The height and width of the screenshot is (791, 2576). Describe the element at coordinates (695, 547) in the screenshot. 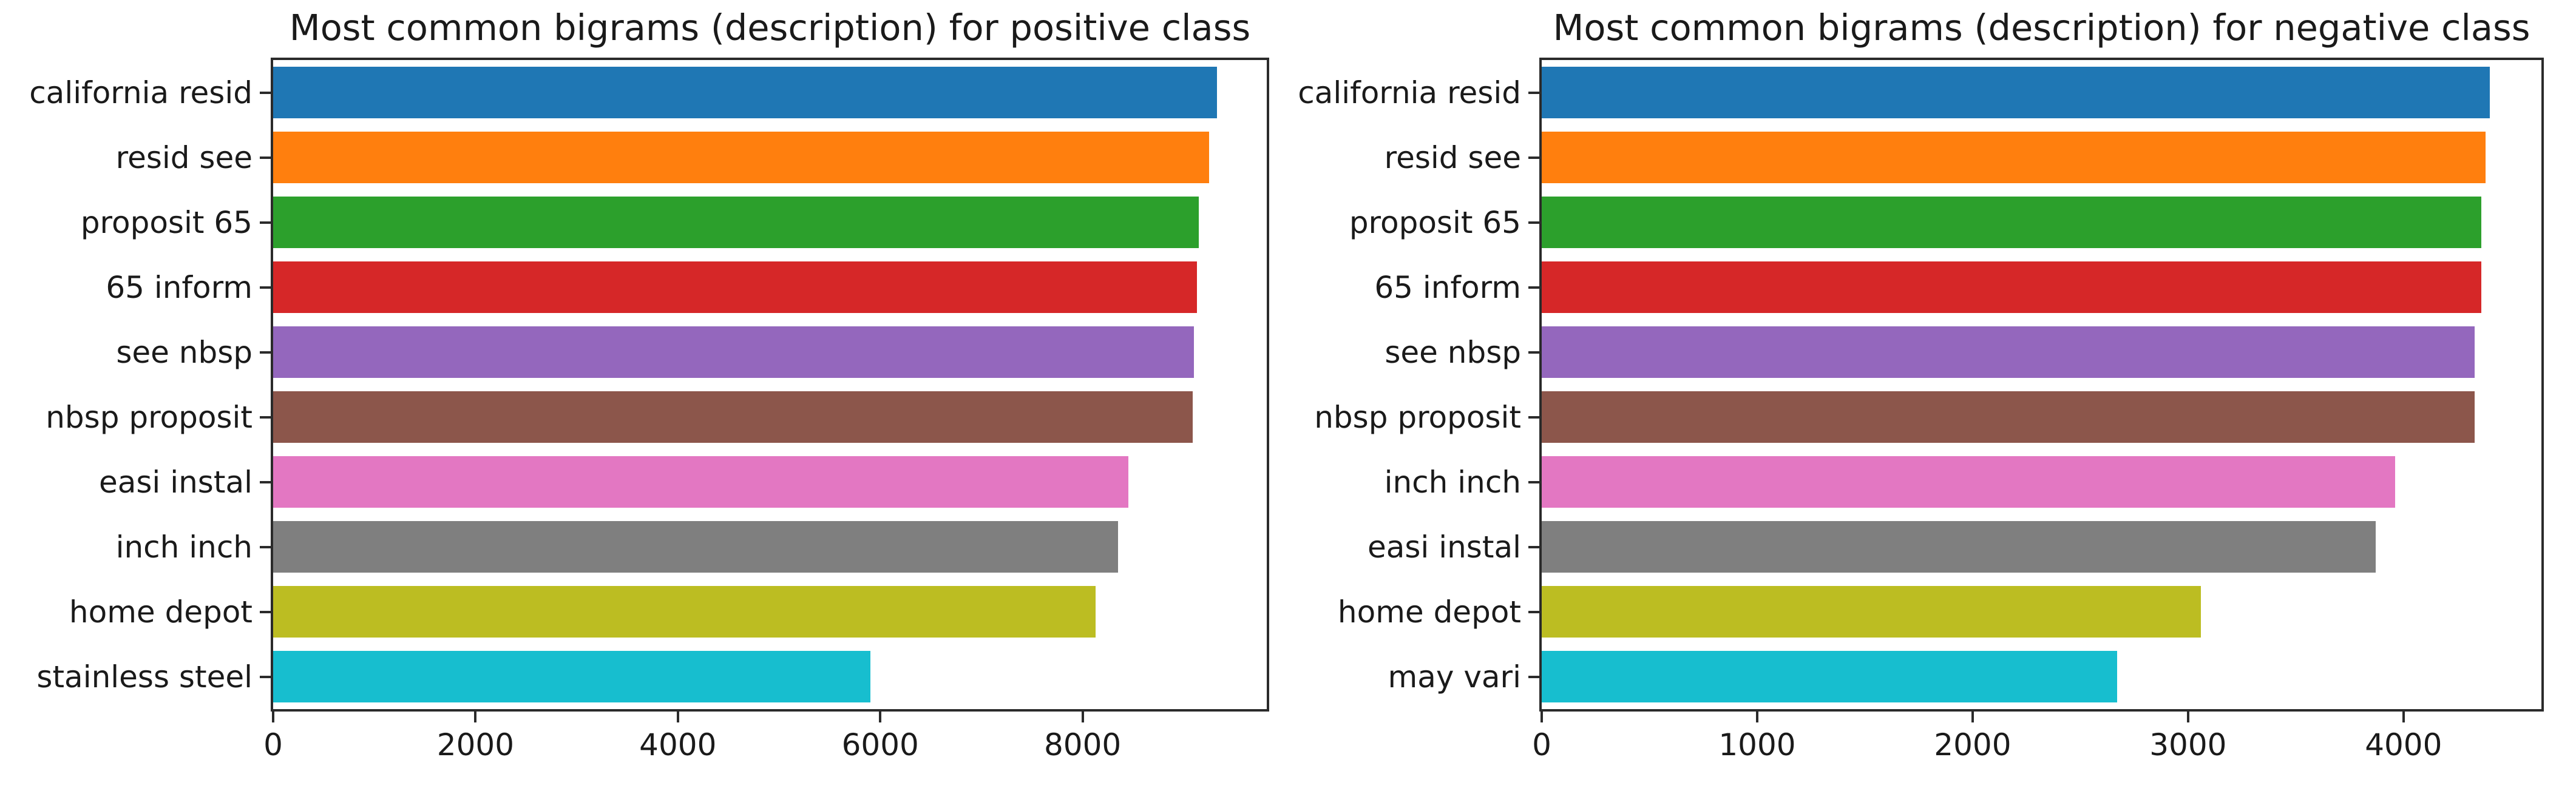

I see `bar-positive-class-inch-inch` at that location.